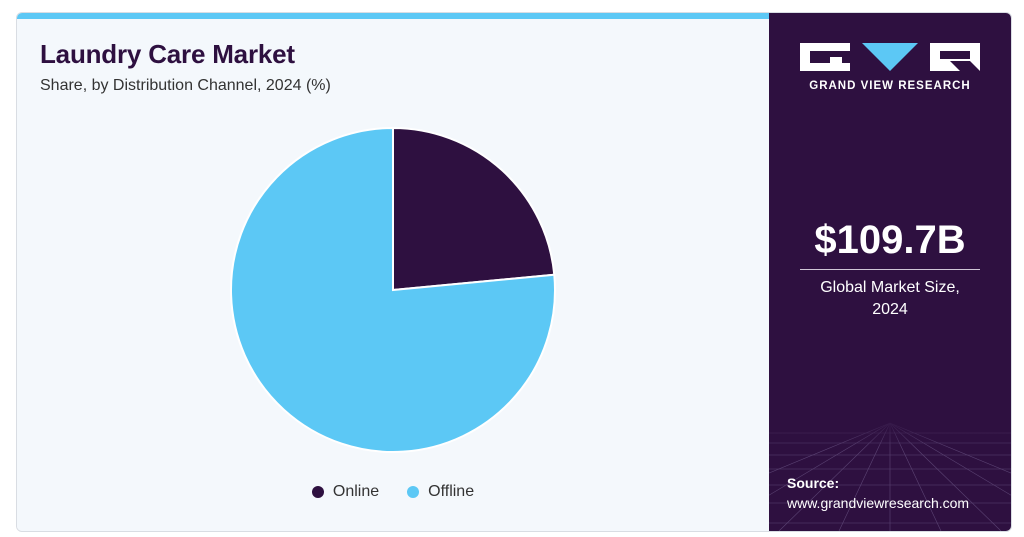 The height and width of the screenshot is (537, 1024). I want to click on market-size-value: $109.7B, so click(890, 240).